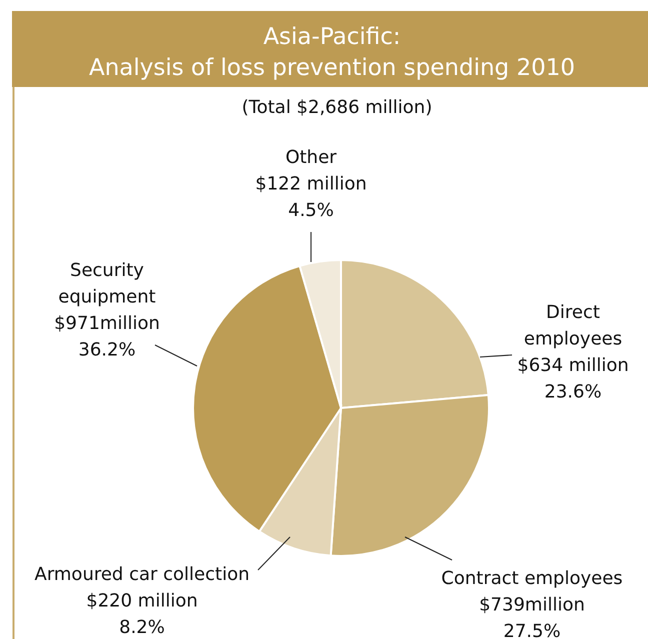  I want to click on slice-label: Armoured car collection, so click(142, 574).